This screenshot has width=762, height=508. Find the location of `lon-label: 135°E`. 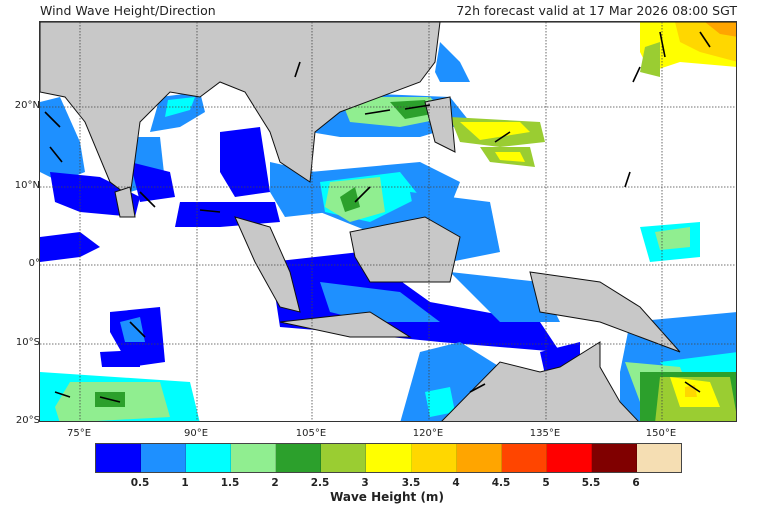

lon-label: 135°E is located at coordinates (545, 433).